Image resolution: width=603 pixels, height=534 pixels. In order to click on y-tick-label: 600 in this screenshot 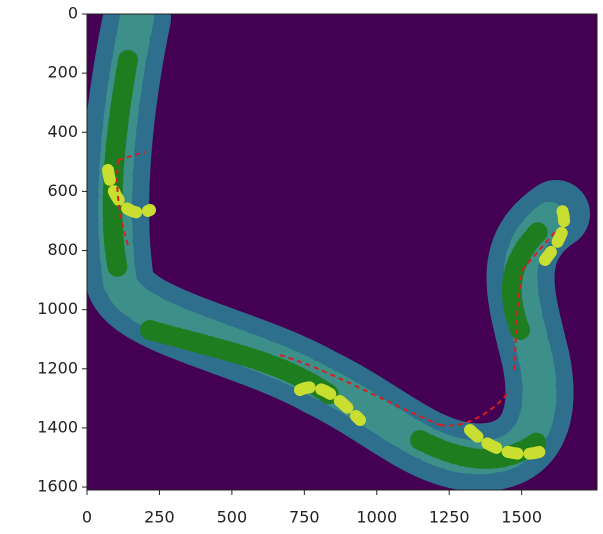, I will do `click(62, 190)`.